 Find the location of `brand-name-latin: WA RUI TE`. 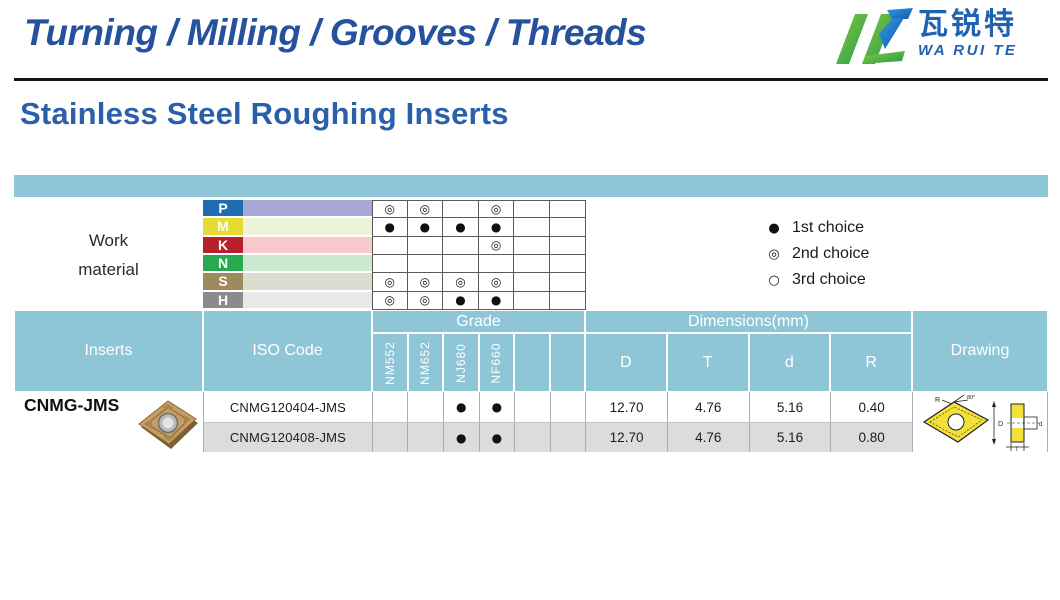

brand-name-latin: WA RUI TE is located at coordinates (968, 50).